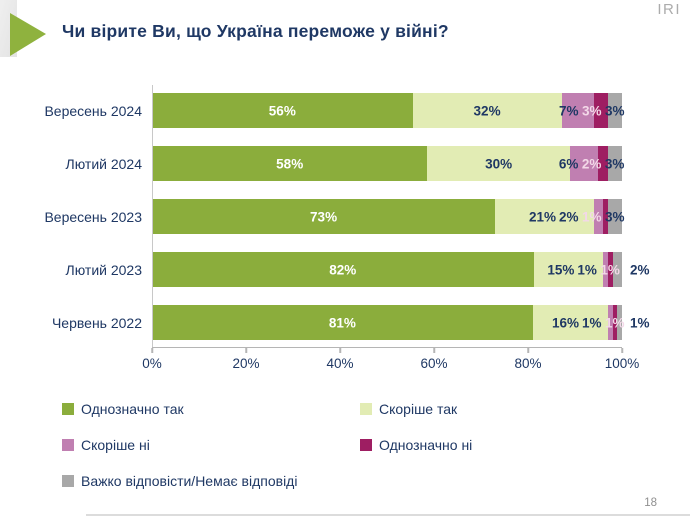 This screenshot has height=516, width=690. Describe the element at coordinates (115, 445) in the screenshot. I see `legend-label: Скоріше ні` at that location.